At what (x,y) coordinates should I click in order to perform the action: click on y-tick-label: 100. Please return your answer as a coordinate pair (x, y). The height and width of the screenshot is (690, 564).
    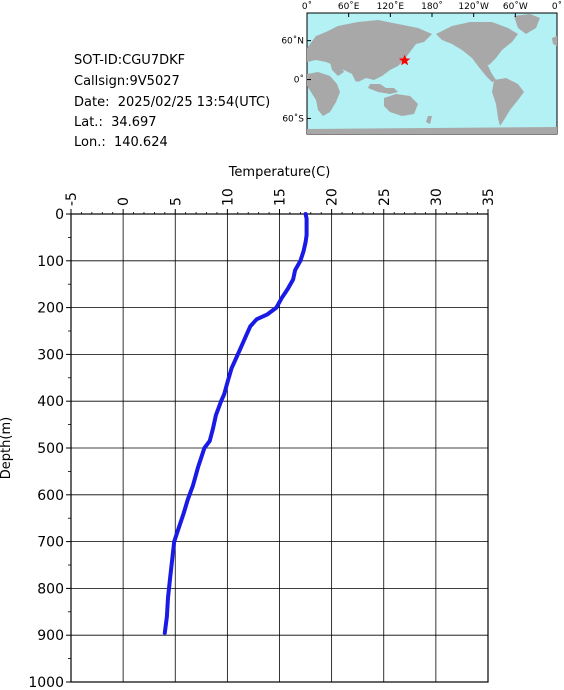
    Looking at the image, I should click on (50, 262).